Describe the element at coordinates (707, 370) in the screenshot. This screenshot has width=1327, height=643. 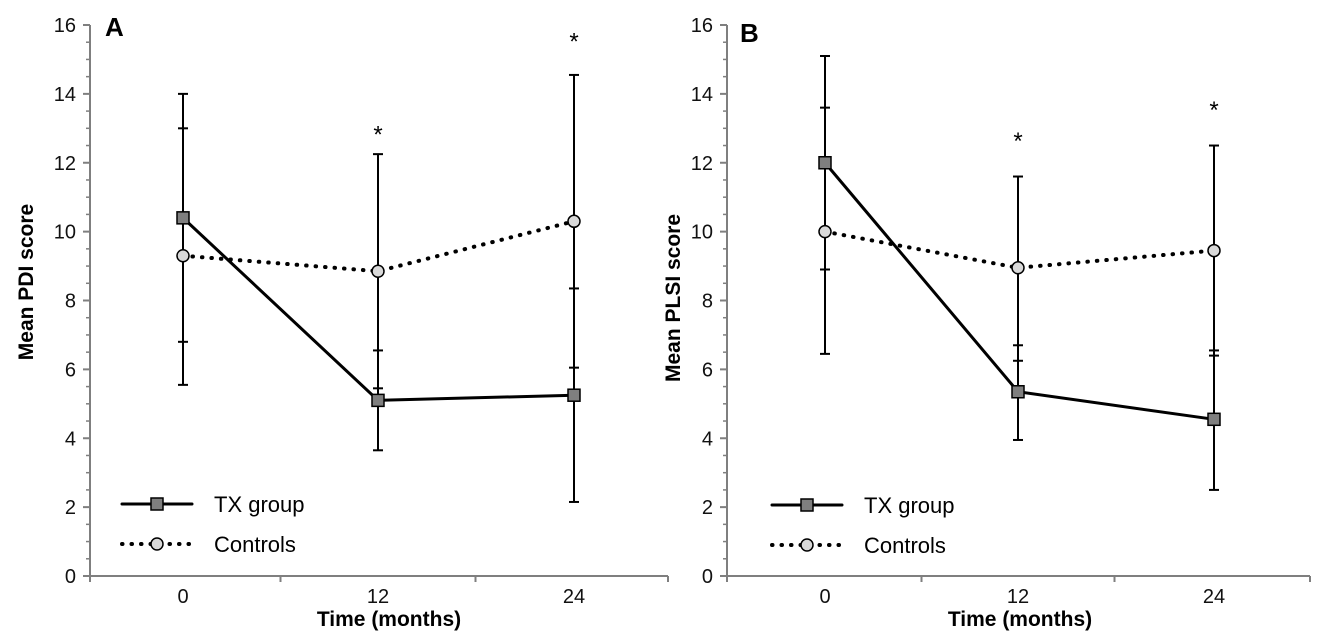
I see `panel-b-y-tick-label: 6` at that location.